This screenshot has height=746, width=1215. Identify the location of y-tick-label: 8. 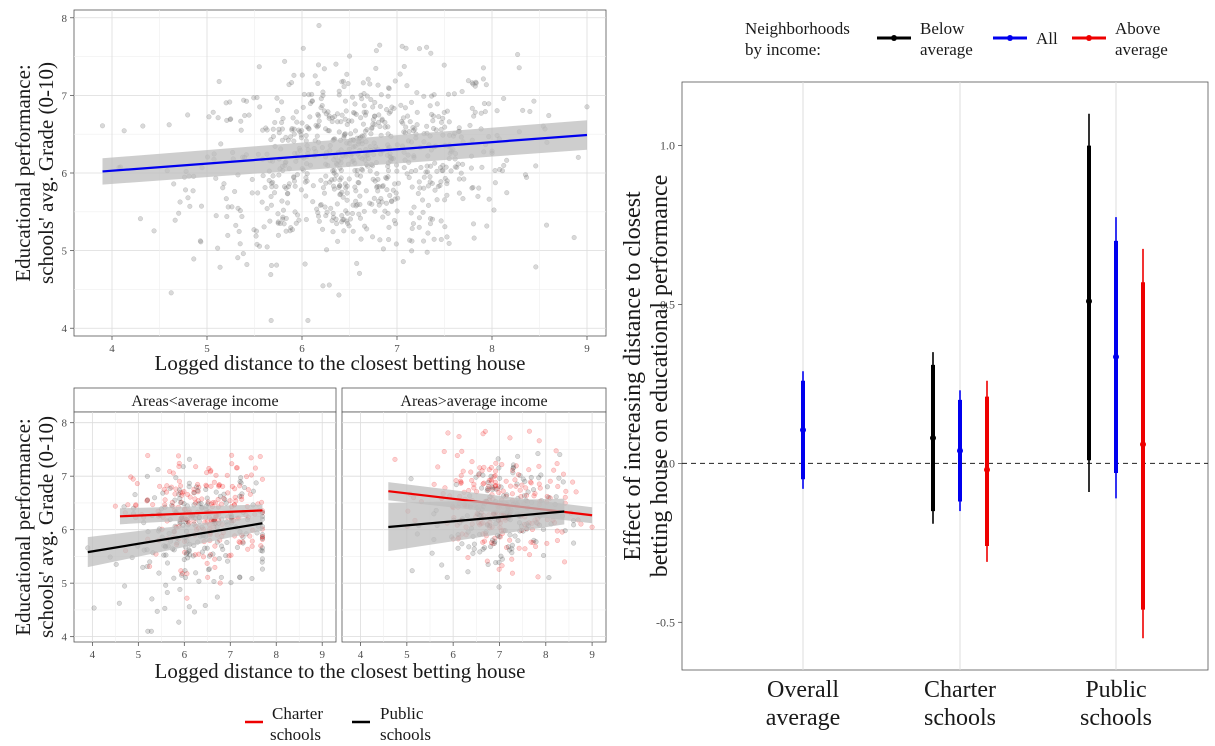
(65, 424).